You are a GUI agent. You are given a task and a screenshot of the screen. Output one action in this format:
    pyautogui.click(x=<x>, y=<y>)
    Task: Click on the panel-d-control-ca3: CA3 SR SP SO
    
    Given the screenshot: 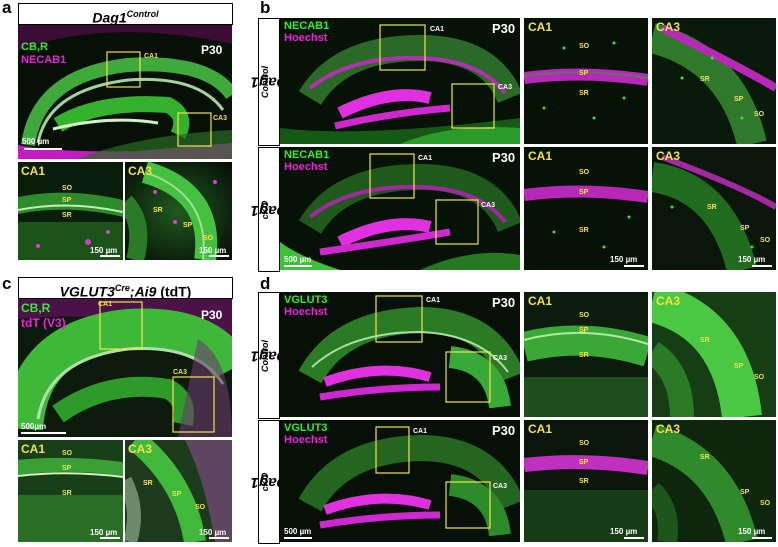 What is the action you would take?
    pyautogui.click(x=714, y=354)
    